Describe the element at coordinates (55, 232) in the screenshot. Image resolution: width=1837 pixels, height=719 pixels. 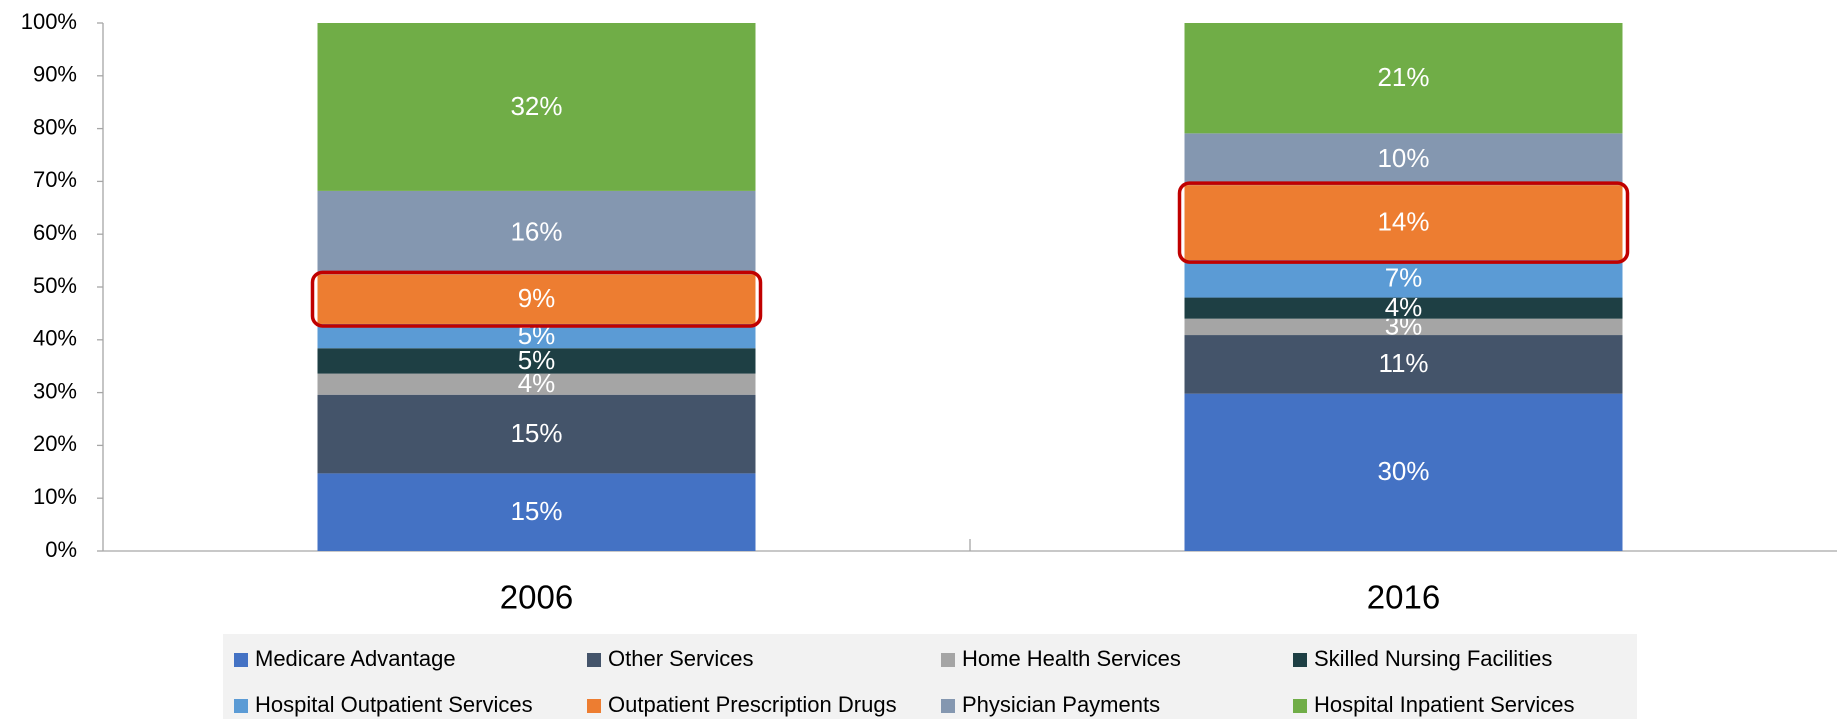
I see `y-tick-label: 60%` at that location.